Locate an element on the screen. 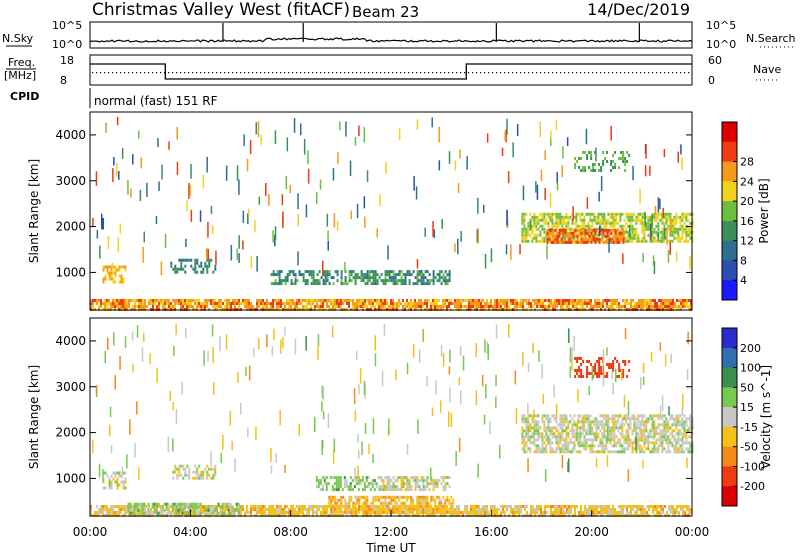  colorbar-tick-label: 12 is located at coordinates (747, 241).